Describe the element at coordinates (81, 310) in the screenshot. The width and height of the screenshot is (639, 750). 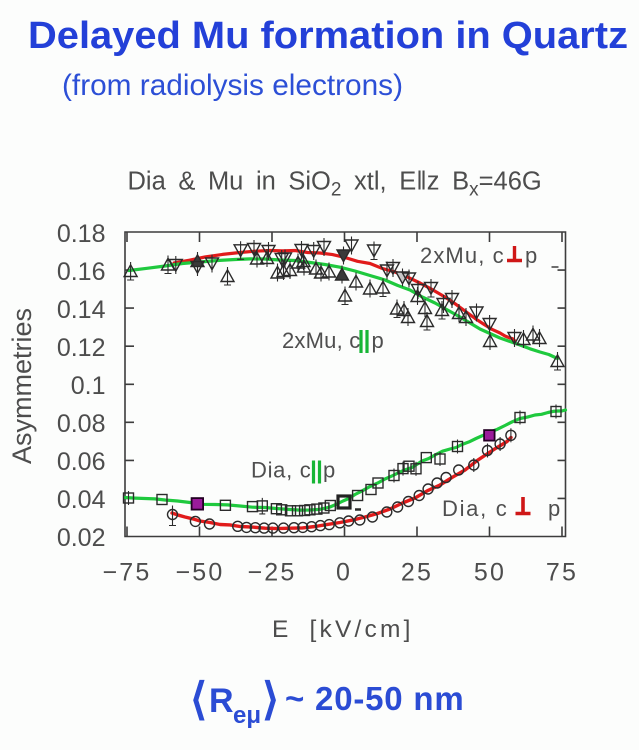
I see `svg-text: 0.14` at that location.